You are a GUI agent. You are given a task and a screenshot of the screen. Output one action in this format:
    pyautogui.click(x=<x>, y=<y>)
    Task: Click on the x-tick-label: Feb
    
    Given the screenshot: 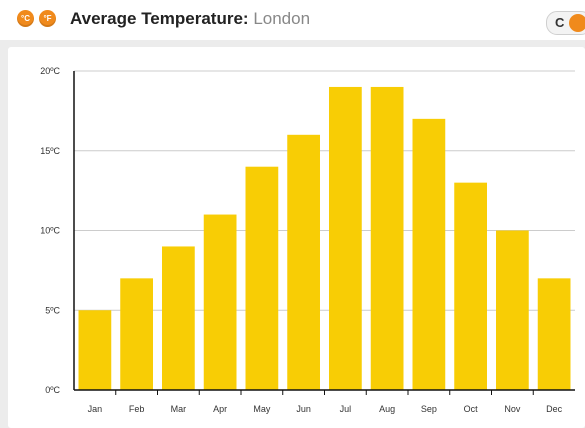 What is the action you would take?
    pyautogui.click(x=137, y=409)
    